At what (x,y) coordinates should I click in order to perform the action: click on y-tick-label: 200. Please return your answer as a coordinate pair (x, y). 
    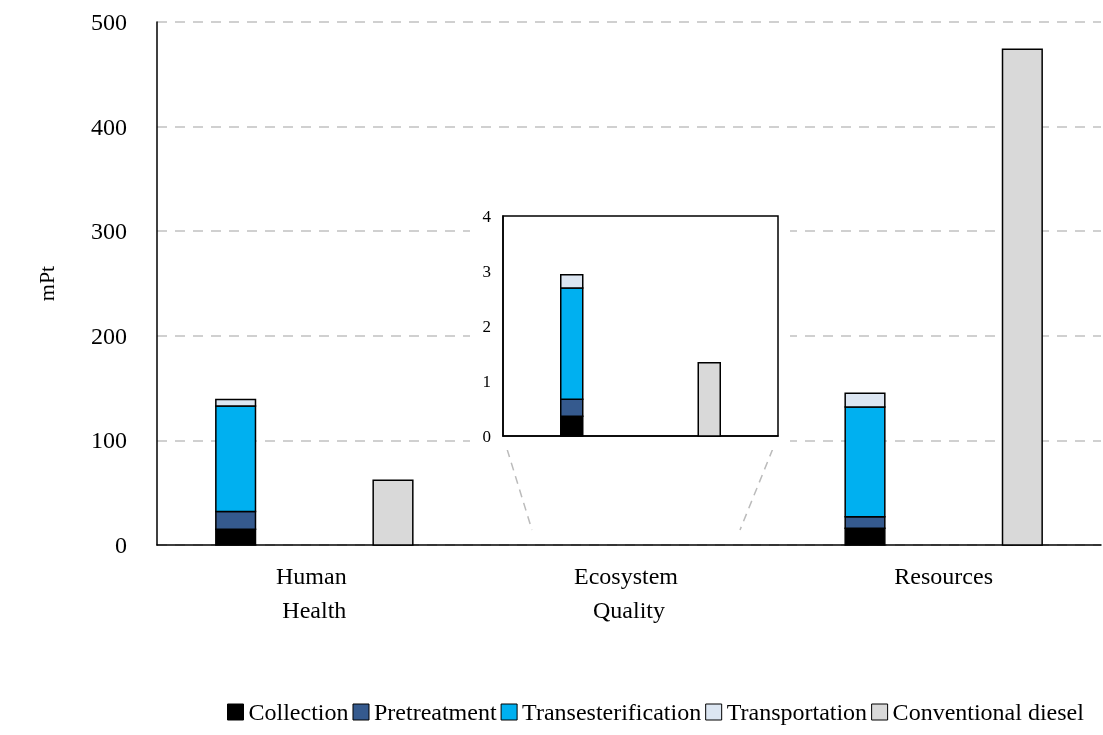
    Looking at the image, I should click on (109, 335).